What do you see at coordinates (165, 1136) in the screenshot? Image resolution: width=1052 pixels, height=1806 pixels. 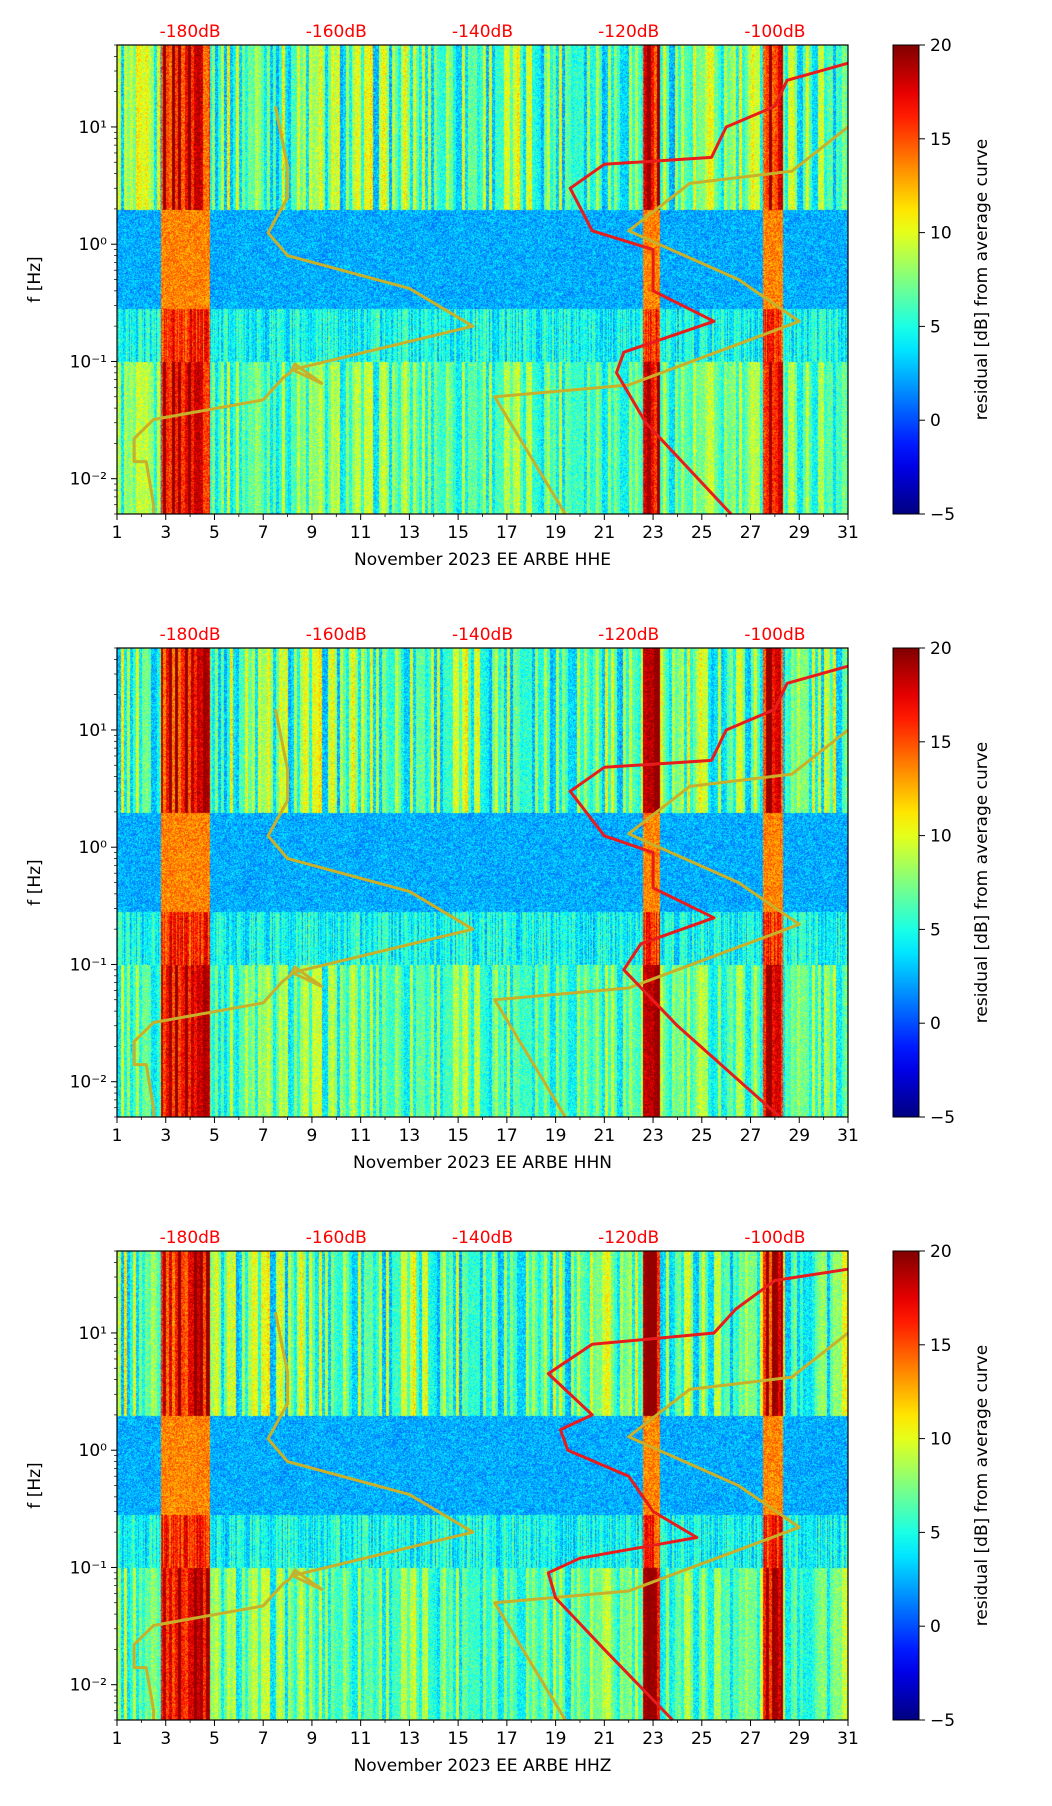 I see `x-tick-label: 3` at bounding box center [165, 1136].